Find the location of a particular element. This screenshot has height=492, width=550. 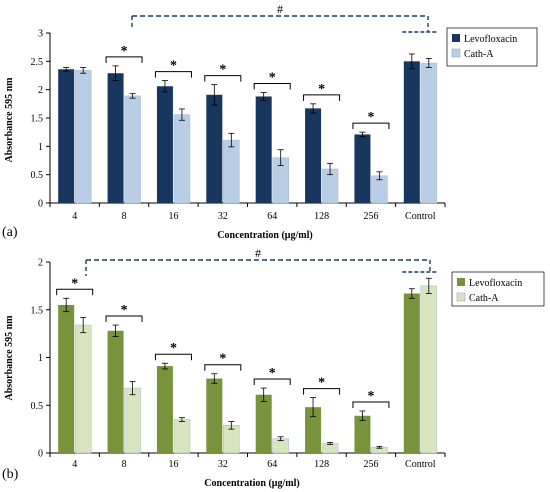

y-tick-label: 2.5 is located at coordinates (37, 62).